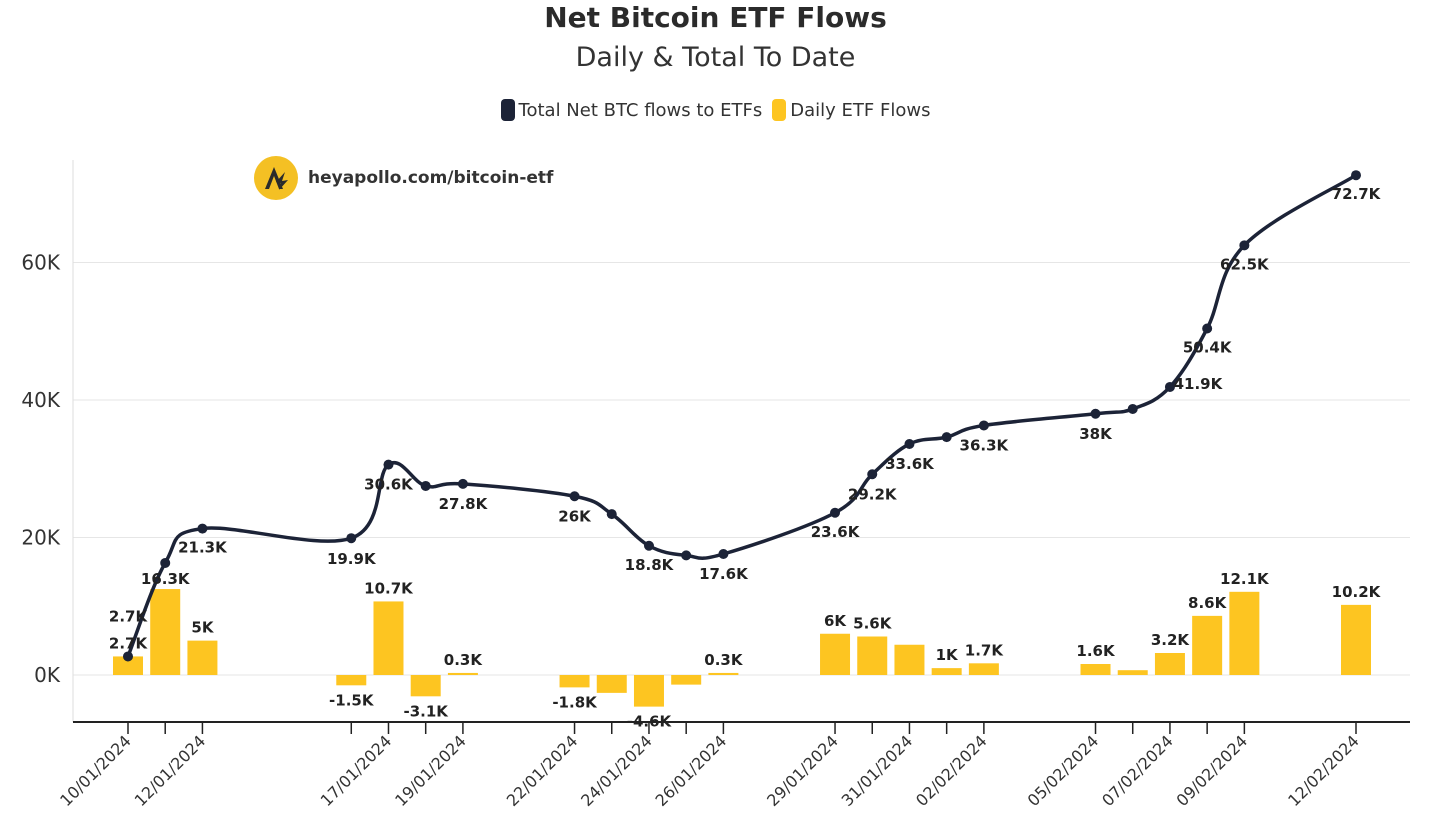 The width and height of the screenshot is (1431, 830). What do you see at coordinates (166, 579) in the screenshot?
I see `total-flow-label: 16.3K` at bounding box center [166, 579].